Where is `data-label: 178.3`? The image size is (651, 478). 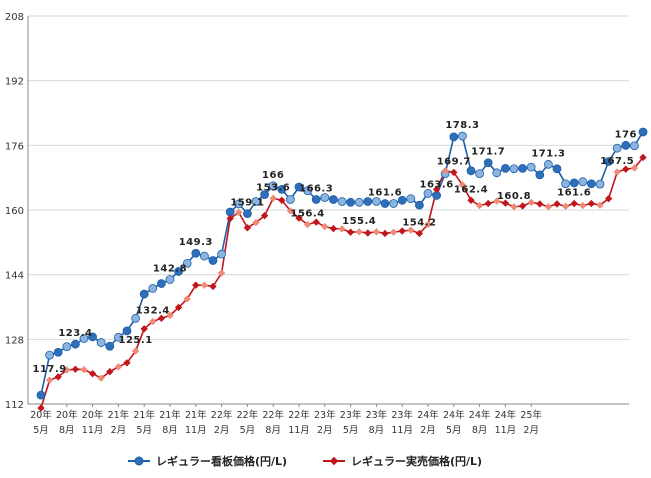 data-label: 178.3 is located at coordinates (462, 125).